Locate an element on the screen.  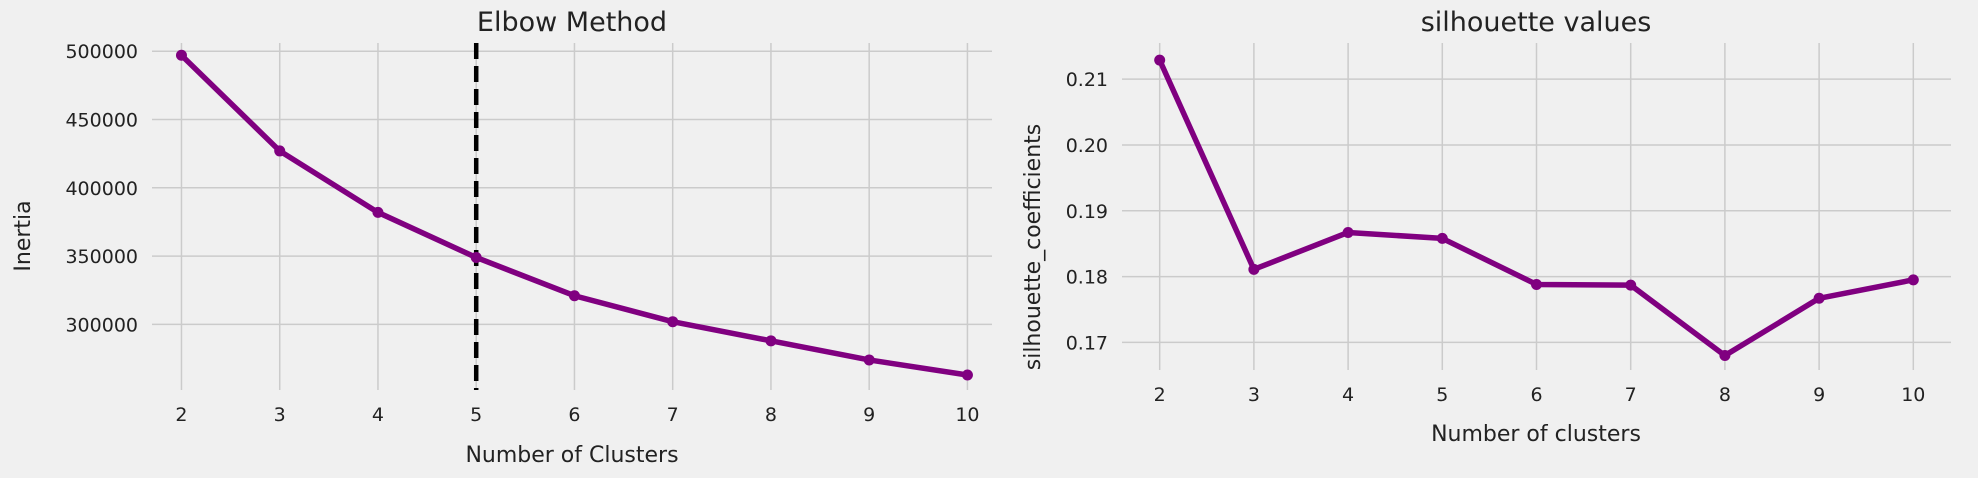
silhouette-x-tick-label: 3 is located at coordinates (1254, 395).